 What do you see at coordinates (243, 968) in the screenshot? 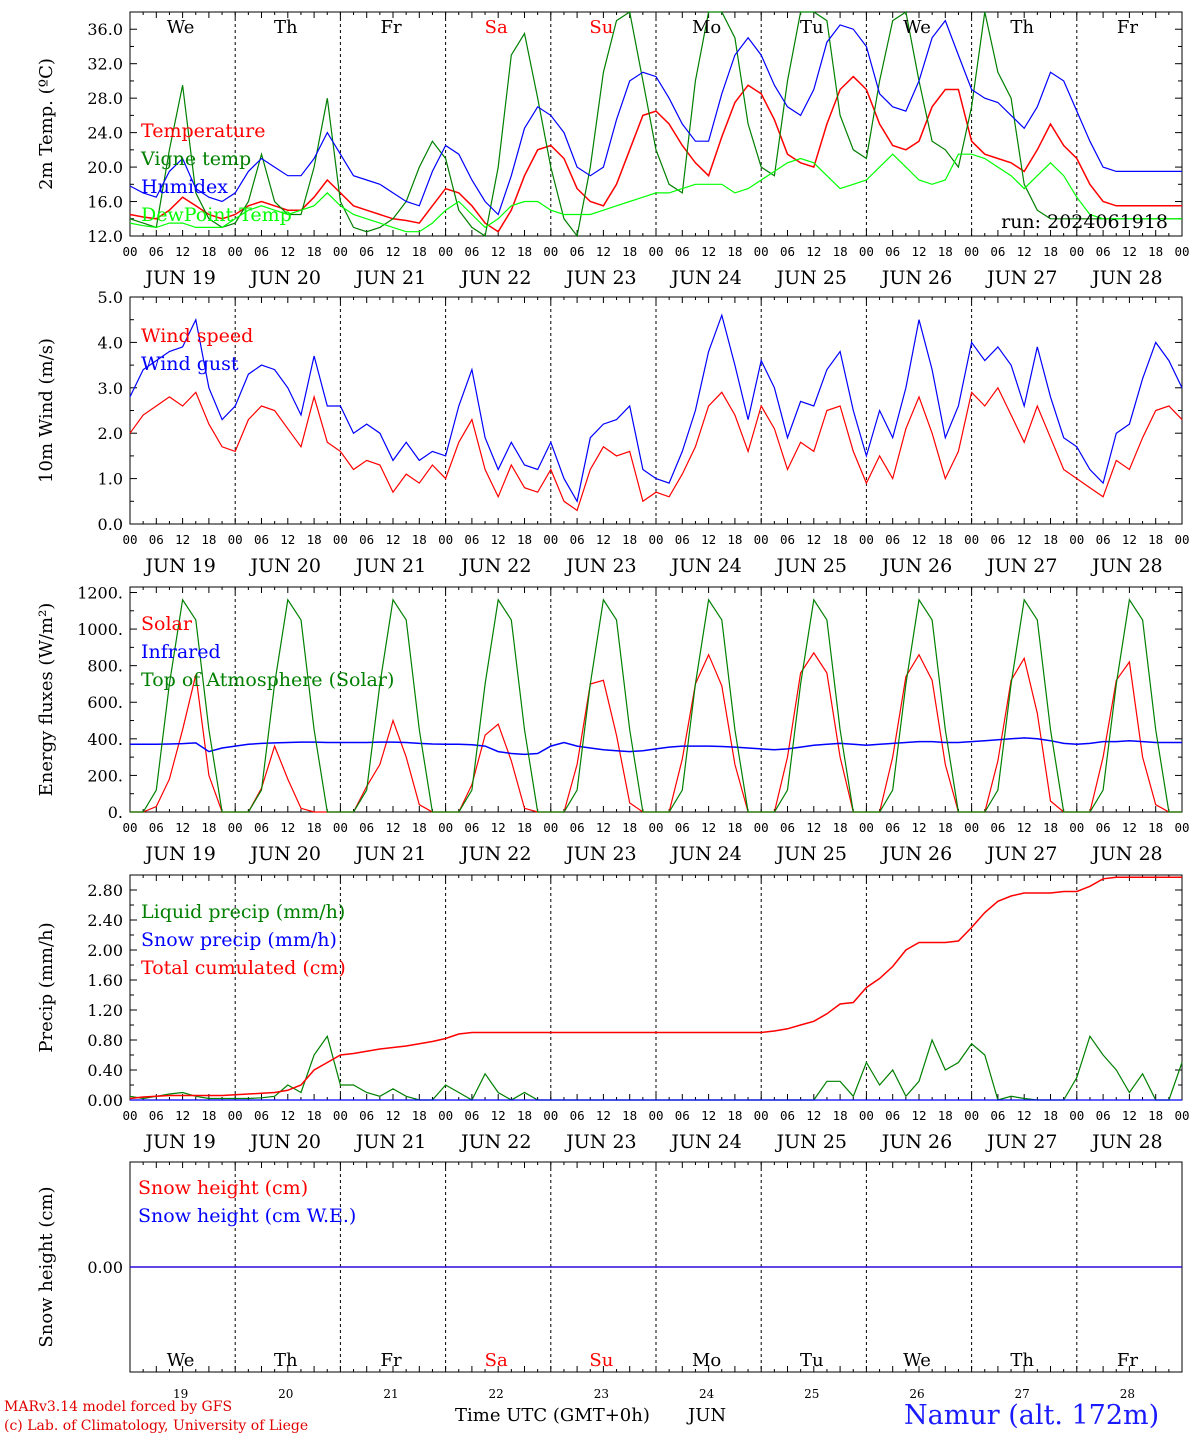
I see `legend-total-cumulated-cm-: Total cumulated (cm)` at bounding box center [243, 968].